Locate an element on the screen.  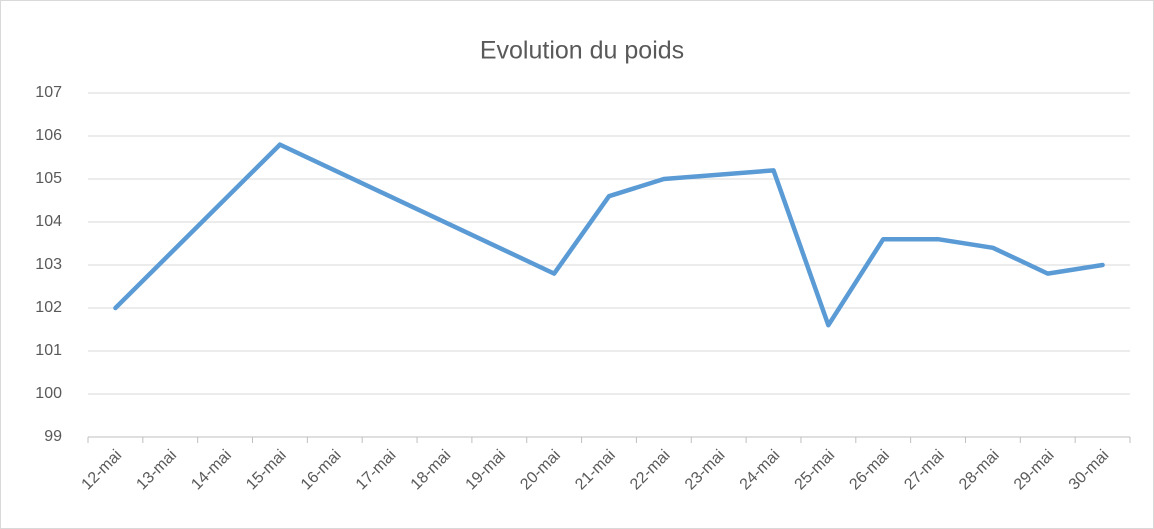
y-tick-label: 102 is located at coordinates (48, 307).